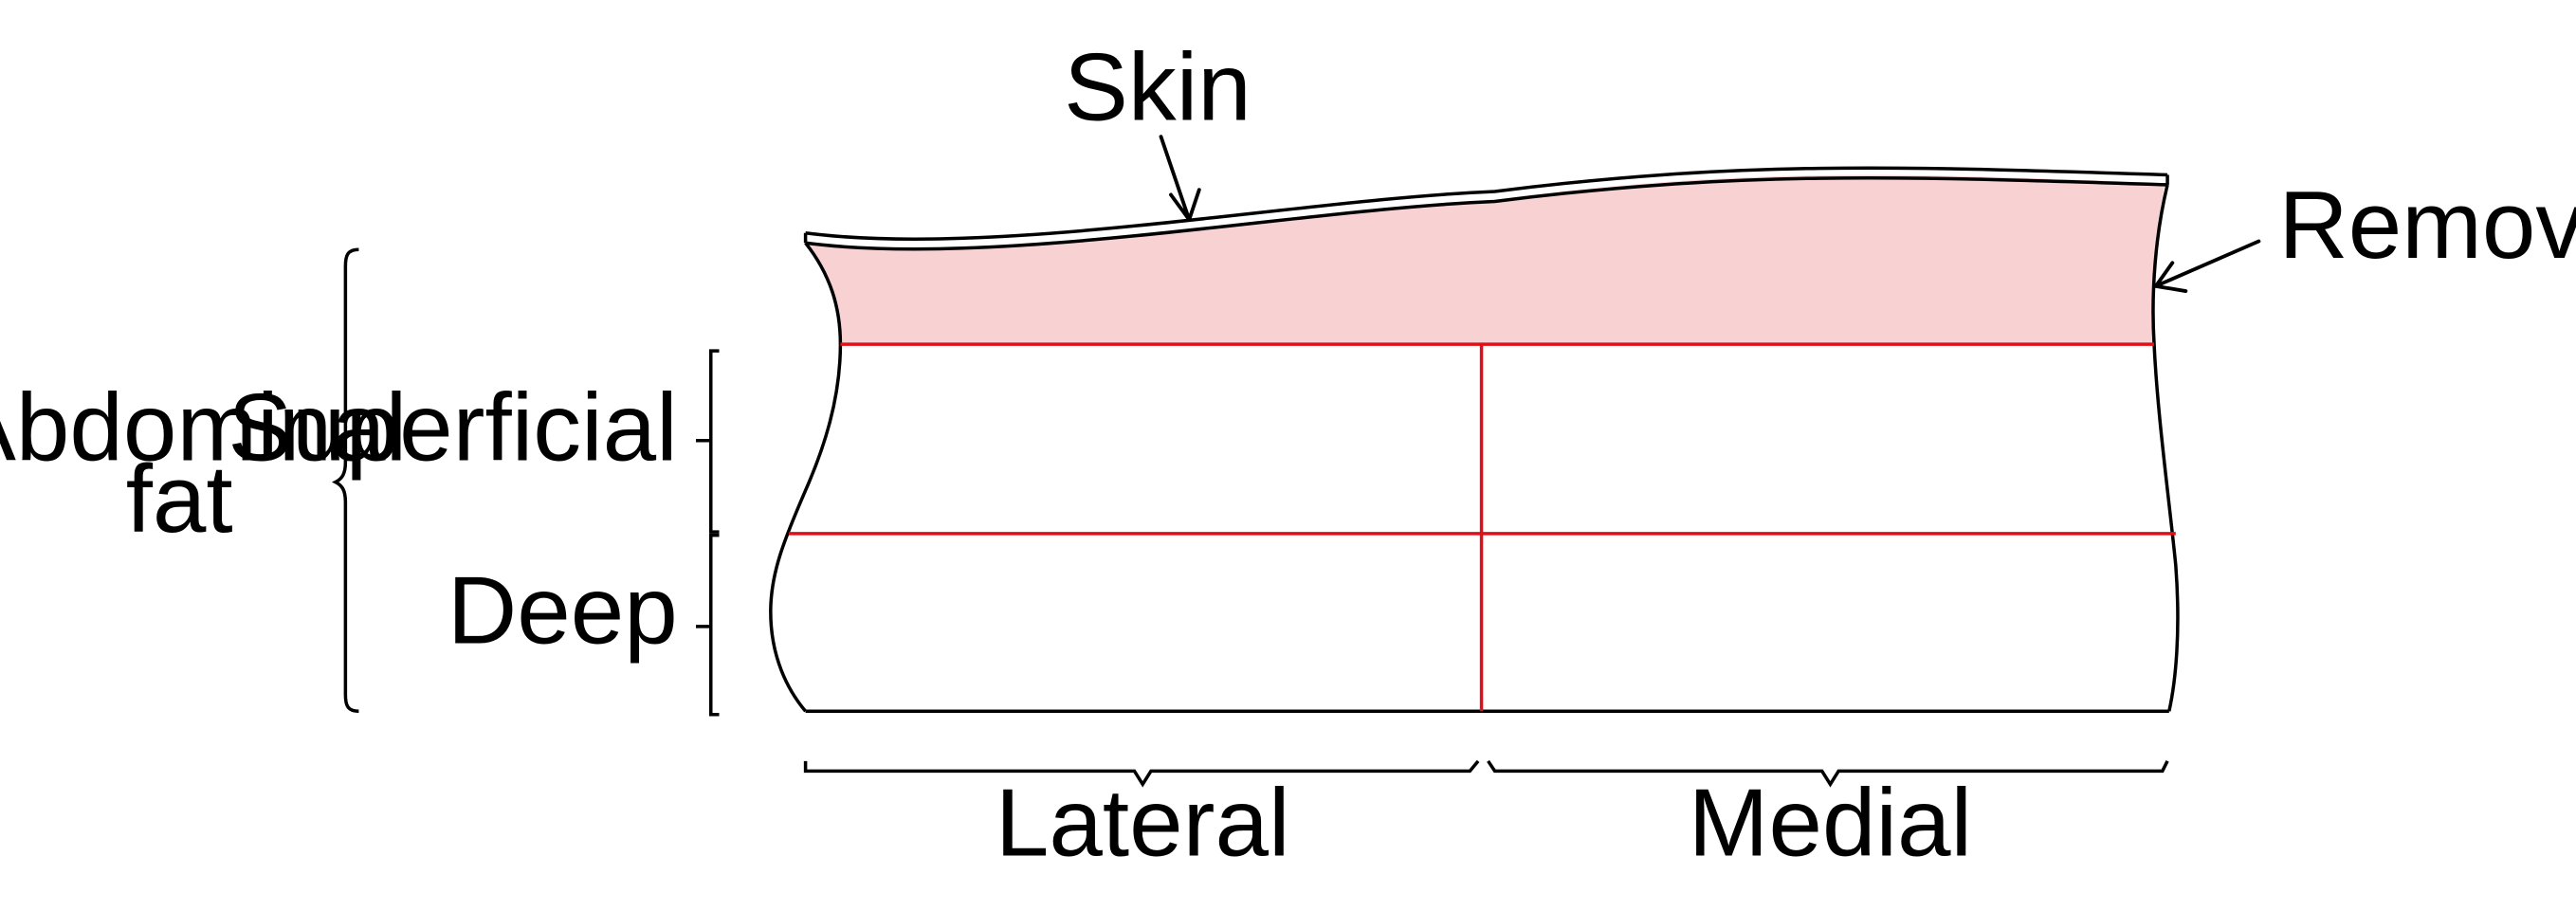  I want to click on removed-label: Removed, so click(2427, 225).